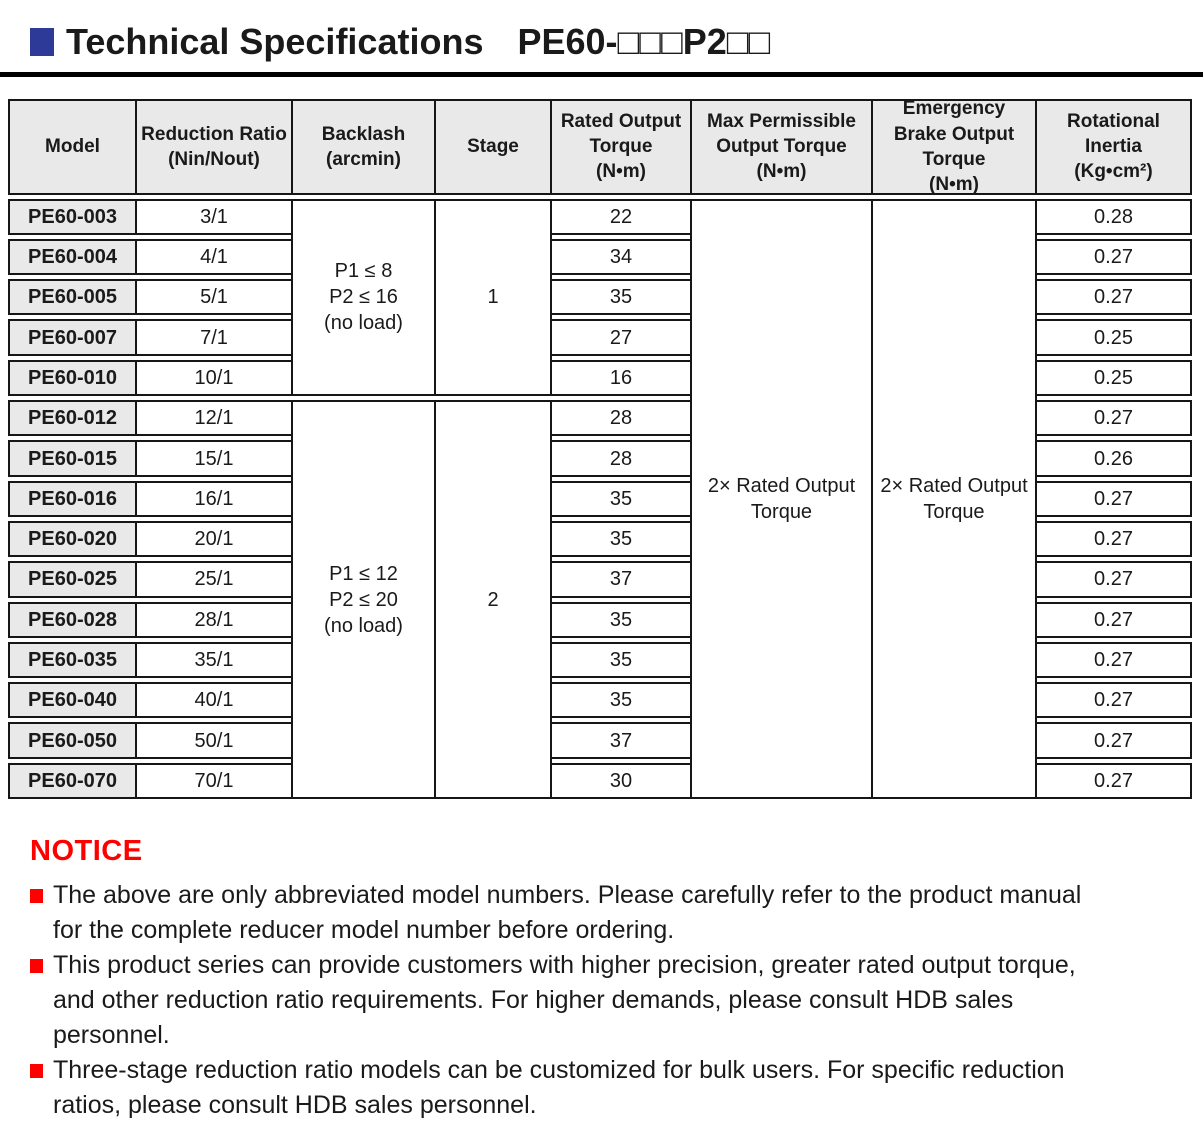  Describe the element at coordinates (954, 146) in the screenshot. I see `header-cell: Emergency Brake Output Torque (N•m)` at that location.